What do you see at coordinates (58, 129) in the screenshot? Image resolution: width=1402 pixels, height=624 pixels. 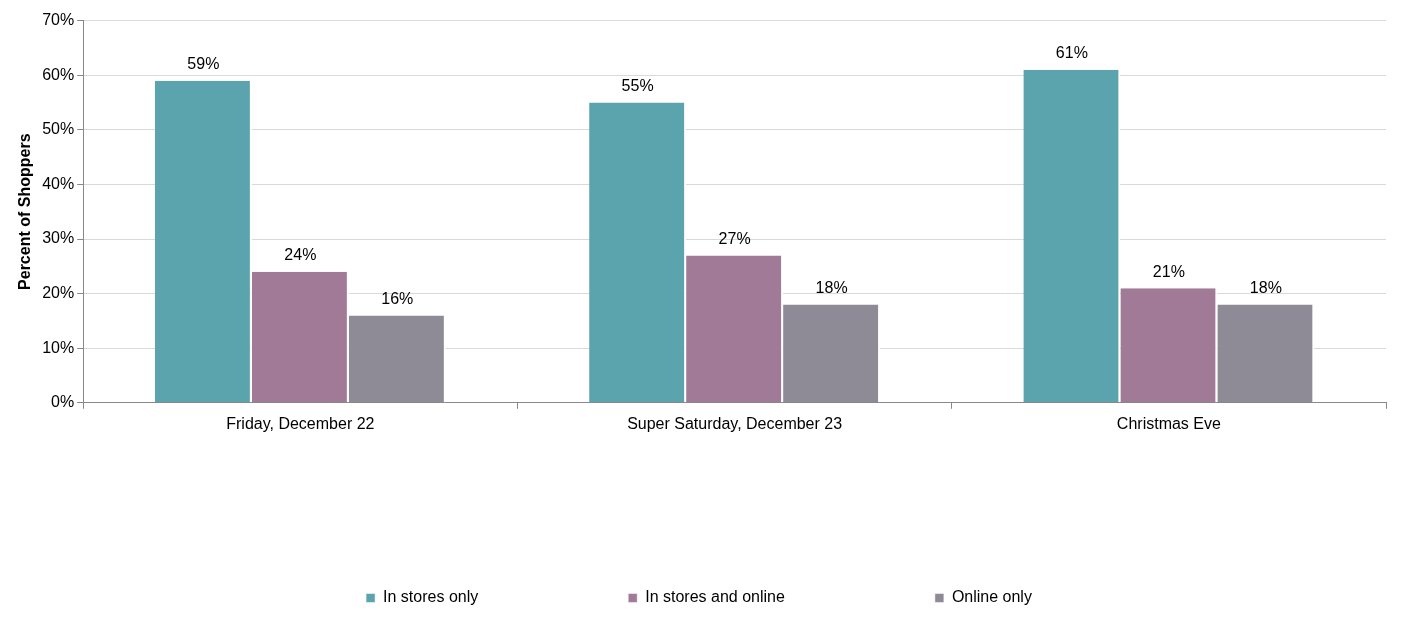 I see `y-tick-label: 50%` at bounding box center [58, 129].